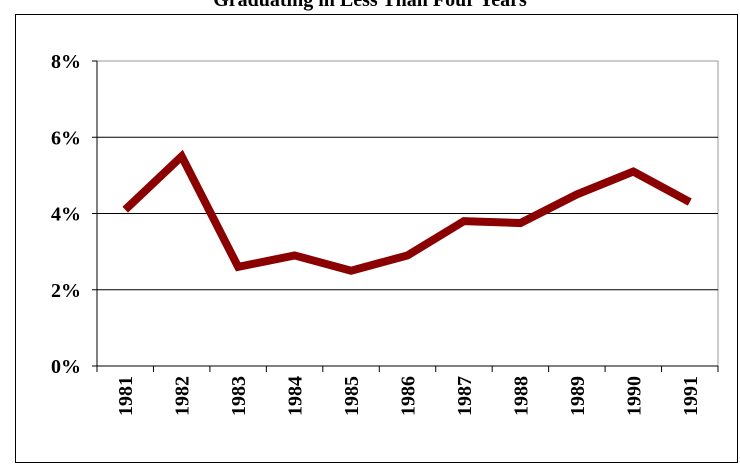 This screenshot has width=740, height=469. What do you see at coordinates (126, 396) in the screenshot?
I see `x-tick-label: 1981` at bounding box center [126, 396].